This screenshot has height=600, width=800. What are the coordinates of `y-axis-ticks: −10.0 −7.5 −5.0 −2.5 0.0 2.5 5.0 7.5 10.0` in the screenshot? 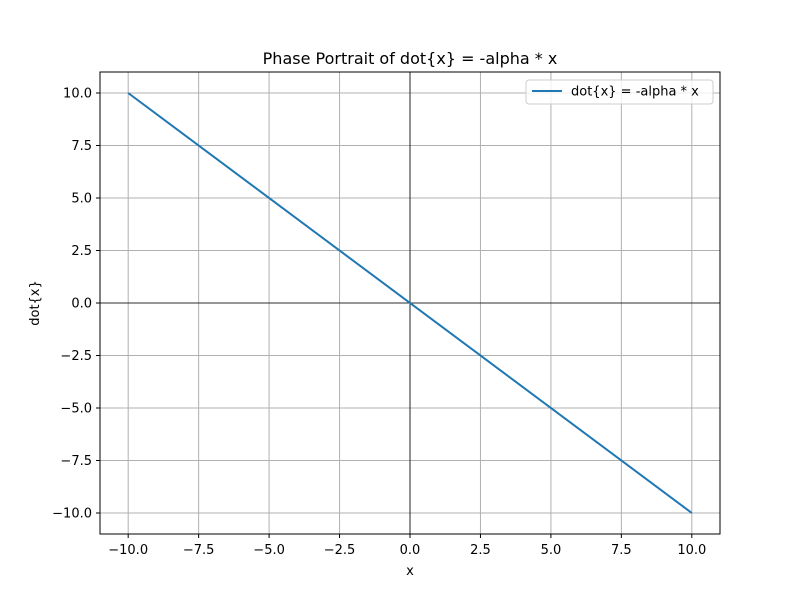 It's located at (76, 304).